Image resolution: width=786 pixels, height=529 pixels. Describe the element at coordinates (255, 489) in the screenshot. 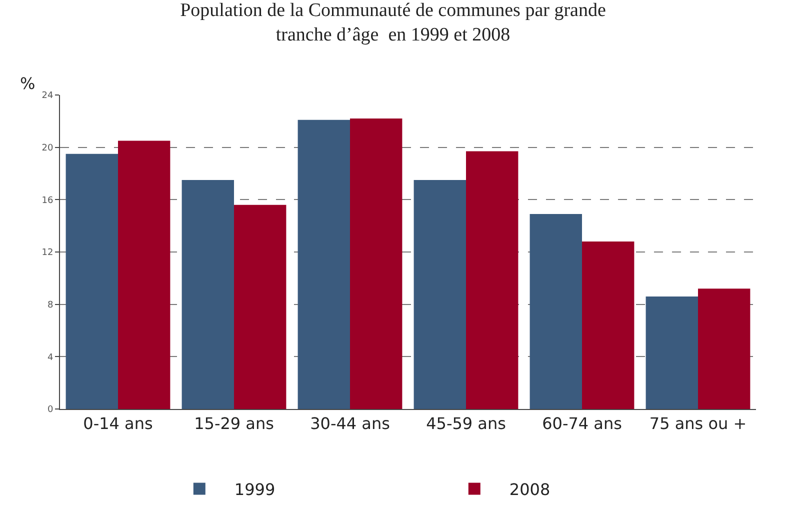

I see `legend-label: 1999` at that location.